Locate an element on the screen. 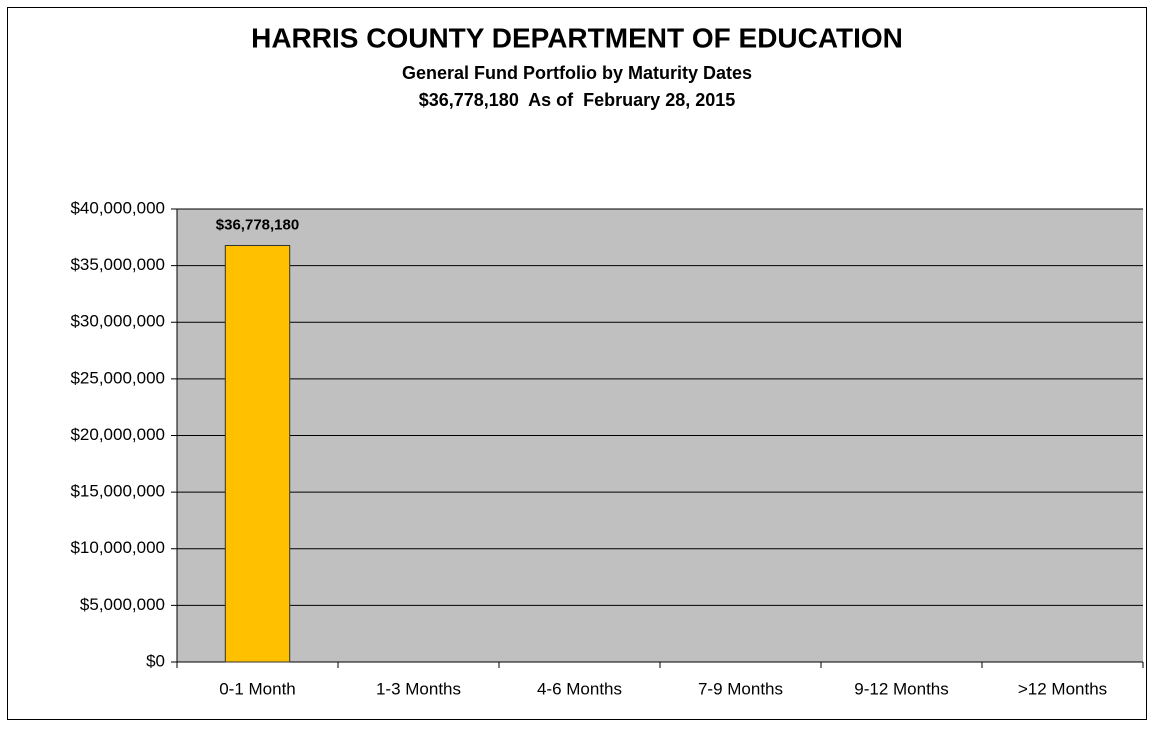 This screenshot has width=1154, height=729. x-tick-label: 9-12 Months is located at coordinates (901, 688).